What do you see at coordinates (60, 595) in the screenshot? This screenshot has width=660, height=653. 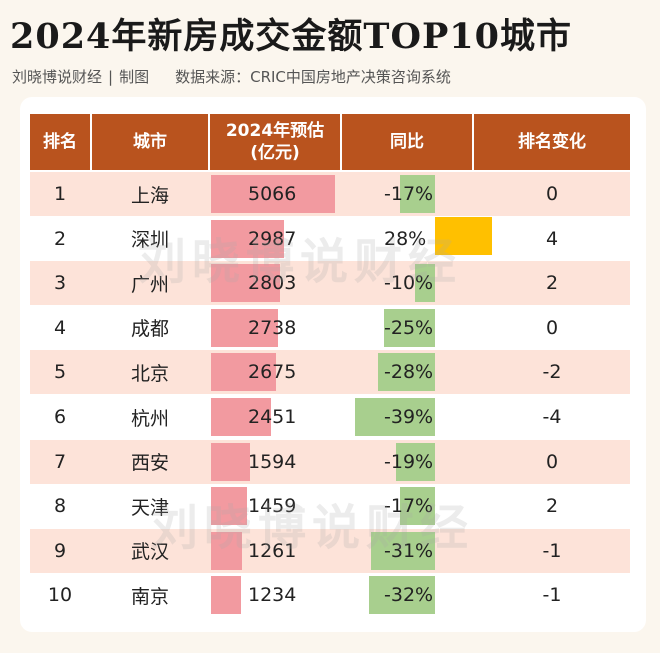 I see `rank-cell: 10` at bounding box center [60, 595].